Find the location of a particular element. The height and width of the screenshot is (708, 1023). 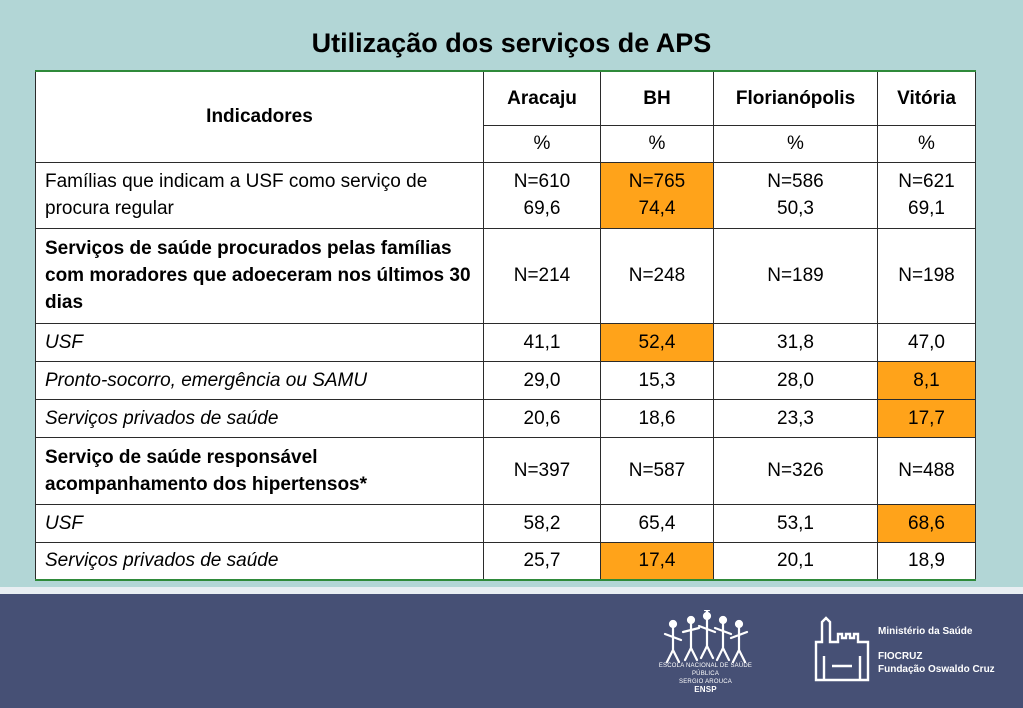

value-cell: 65,4 is located at coordinates (657, 523).